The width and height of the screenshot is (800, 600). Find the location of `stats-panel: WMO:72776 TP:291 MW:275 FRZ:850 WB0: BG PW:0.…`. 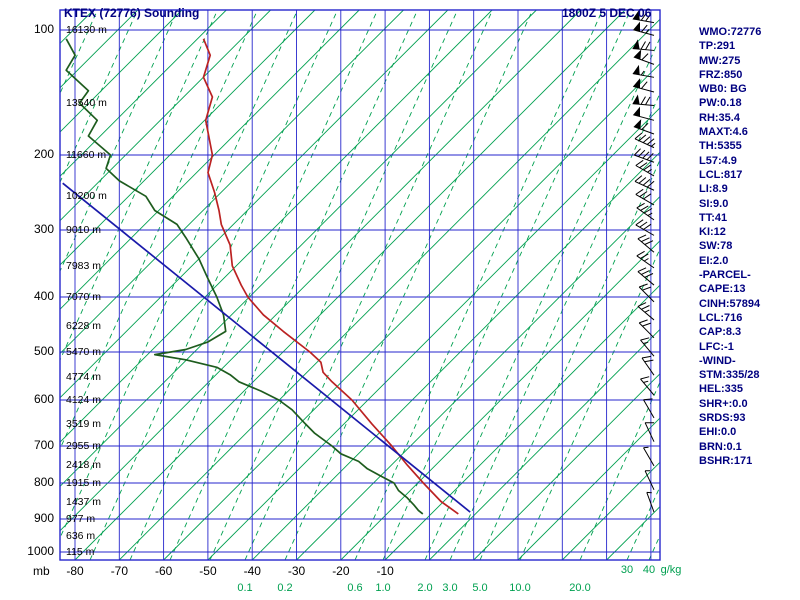

stats-panel: WMO:72776 TP:291 MW:275 FRZ:850 WB0: BG PW:0.… is located at coordinates (730, 246).